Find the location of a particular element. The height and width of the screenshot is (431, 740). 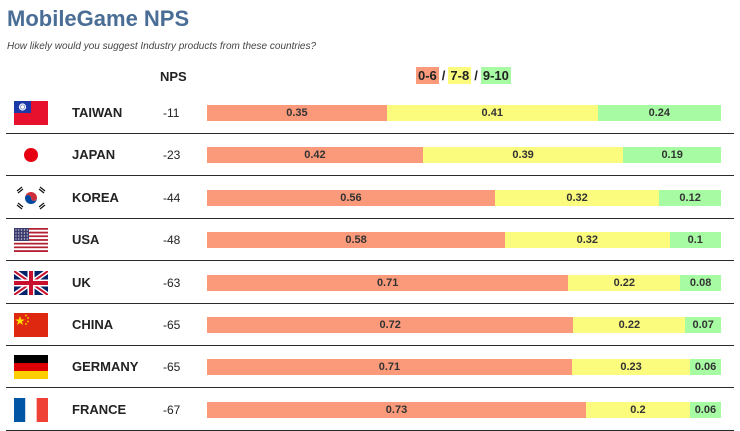

bar-segment-detractors: 0.42 is located at coordinates (315, 155).